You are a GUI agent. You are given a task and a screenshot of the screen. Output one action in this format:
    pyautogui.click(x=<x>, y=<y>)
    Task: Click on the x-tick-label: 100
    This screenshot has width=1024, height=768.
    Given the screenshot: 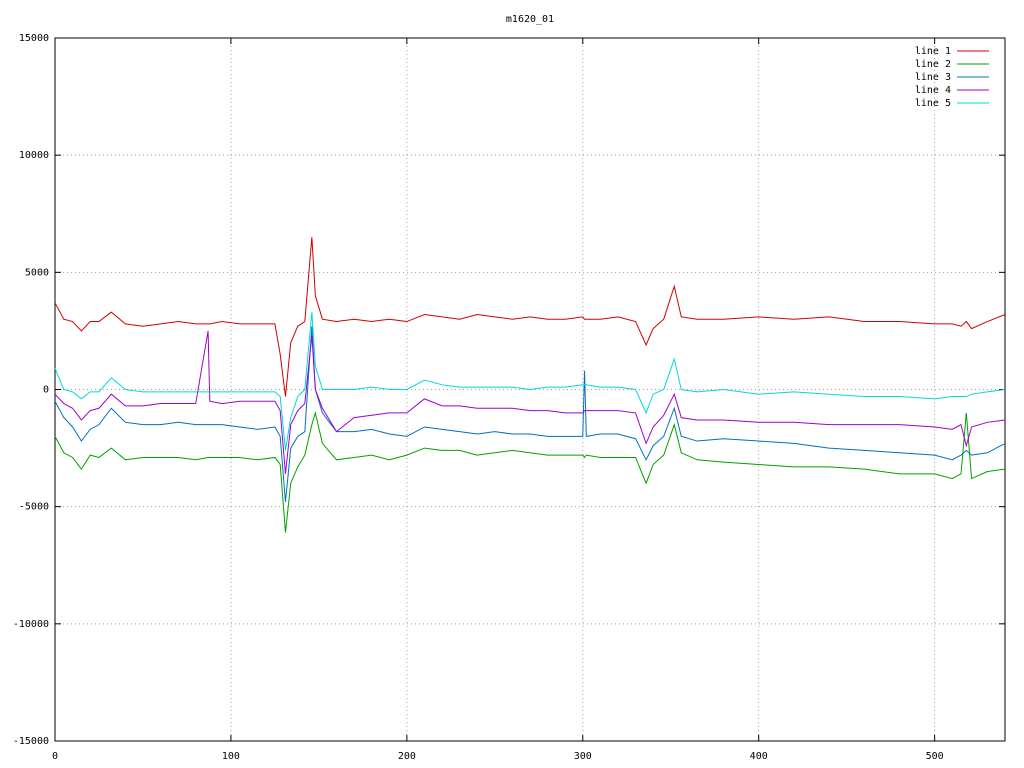 What is the action you would take?
    pyautogui.click(x=231, y=756)
    